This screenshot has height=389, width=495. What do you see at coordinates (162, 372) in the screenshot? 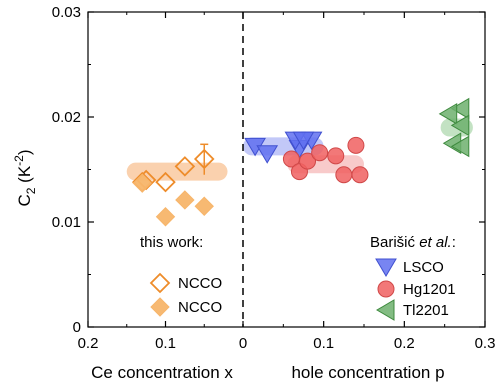
I see `x-axis-label-left: Ce concentration x` at bounding box center [162, 372].